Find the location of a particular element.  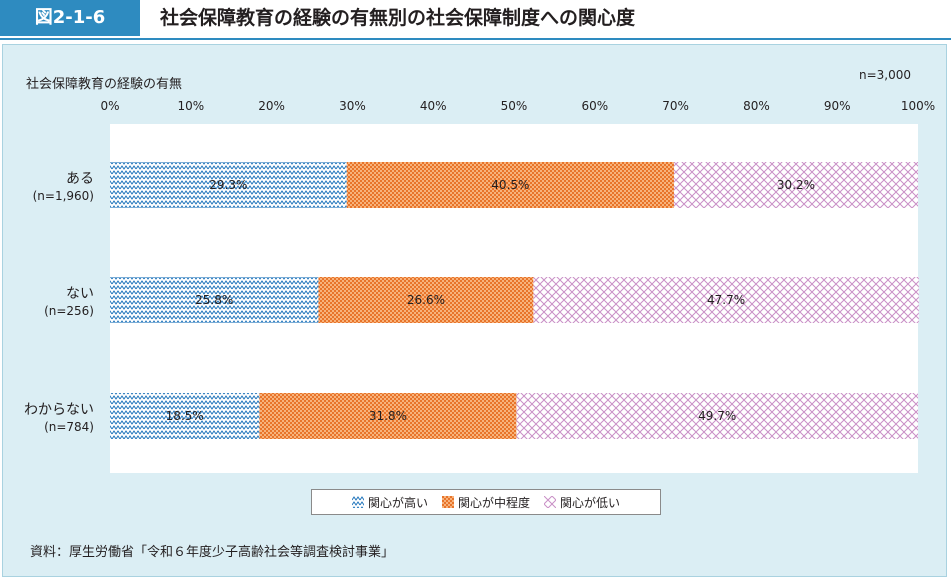

x-tick-label: 70% is located at coordinates (675, 106).